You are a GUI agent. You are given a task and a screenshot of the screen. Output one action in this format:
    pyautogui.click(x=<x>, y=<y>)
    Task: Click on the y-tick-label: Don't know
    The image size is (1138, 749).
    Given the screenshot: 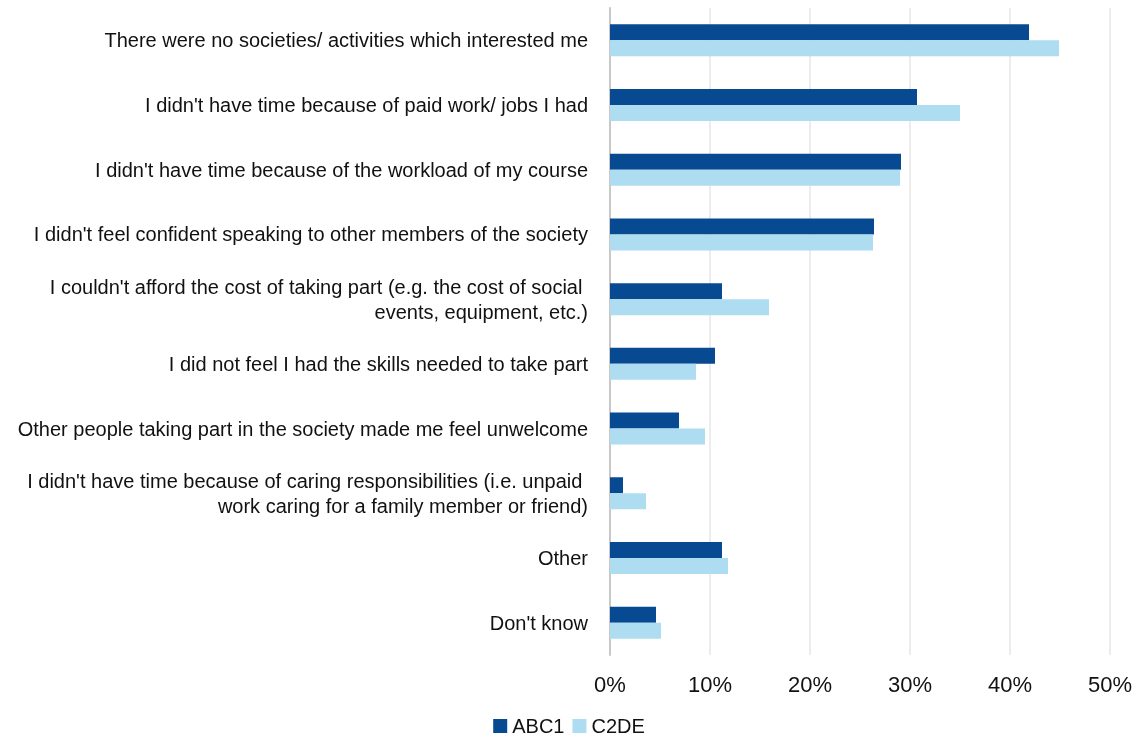 What is the action you would take?
    pyautogui.click(x=539, y=622)
    